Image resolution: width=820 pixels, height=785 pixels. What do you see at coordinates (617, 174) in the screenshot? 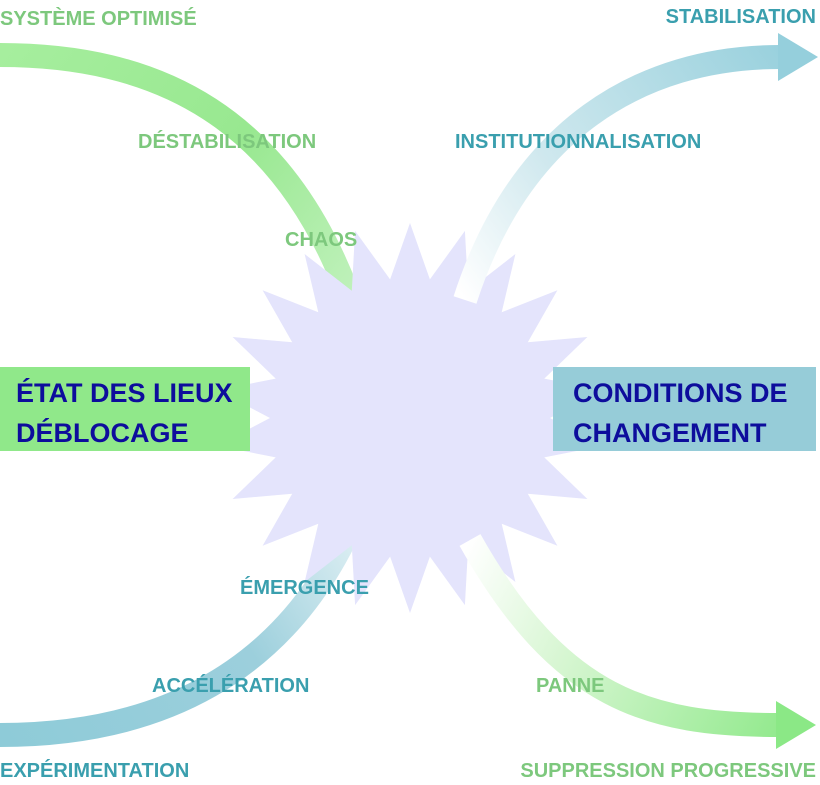
I see `institutionnalisation-arc` at bounding box center [617, 174].